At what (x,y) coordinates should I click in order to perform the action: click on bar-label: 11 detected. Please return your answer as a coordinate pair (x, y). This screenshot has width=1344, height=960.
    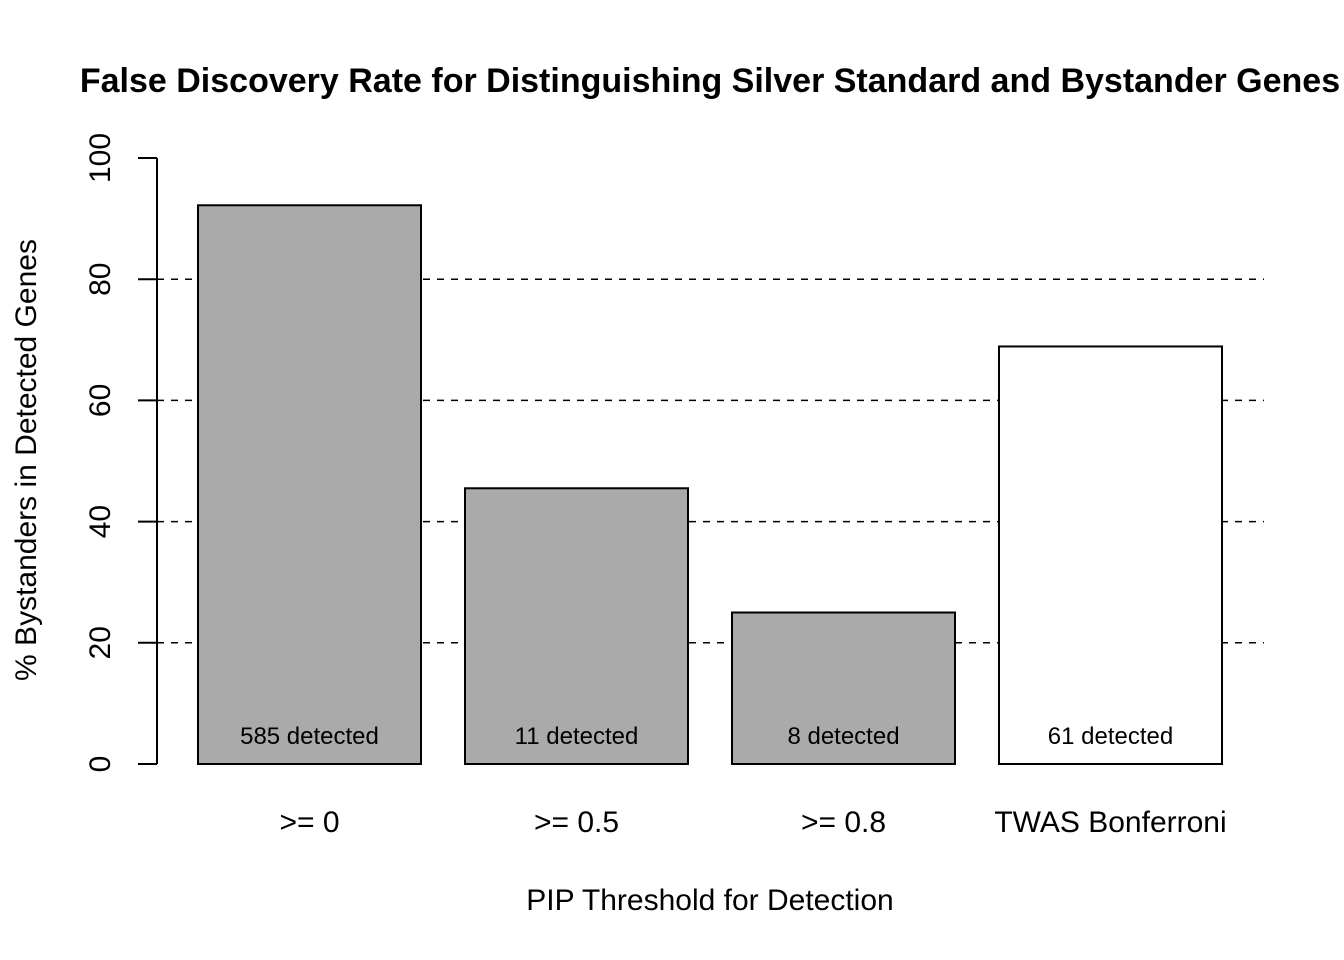
    Looking at the image, I should click on (577, 736).